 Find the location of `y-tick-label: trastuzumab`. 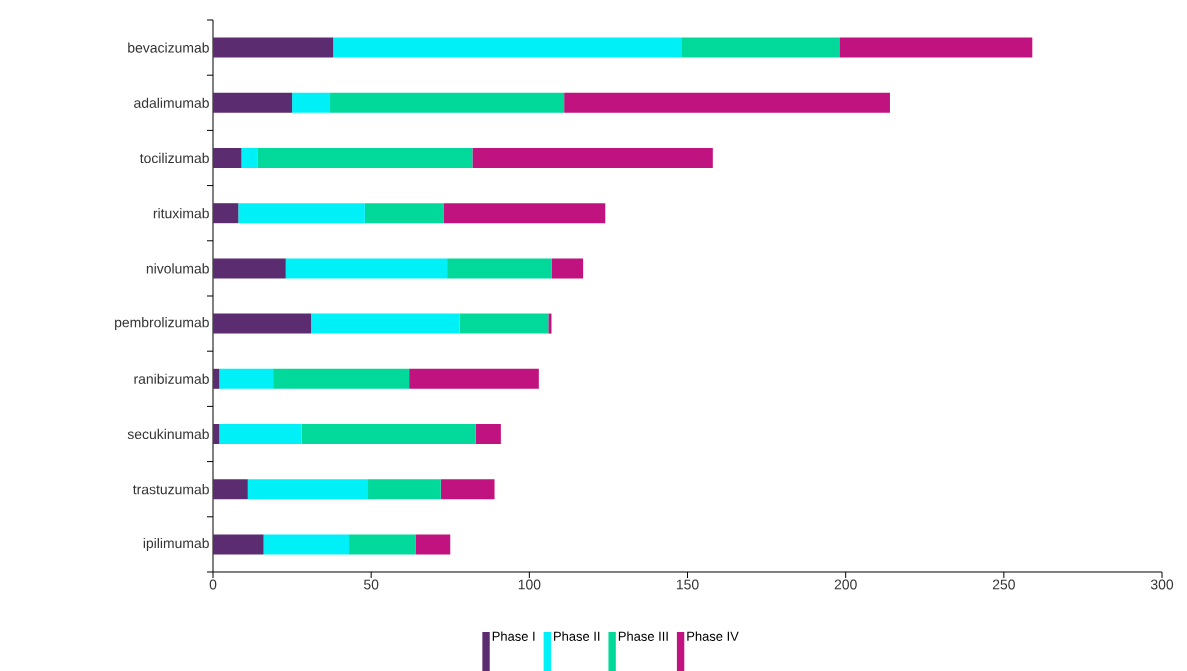

y-tick-label: trastuzumab is located at coordinates (170, 489).